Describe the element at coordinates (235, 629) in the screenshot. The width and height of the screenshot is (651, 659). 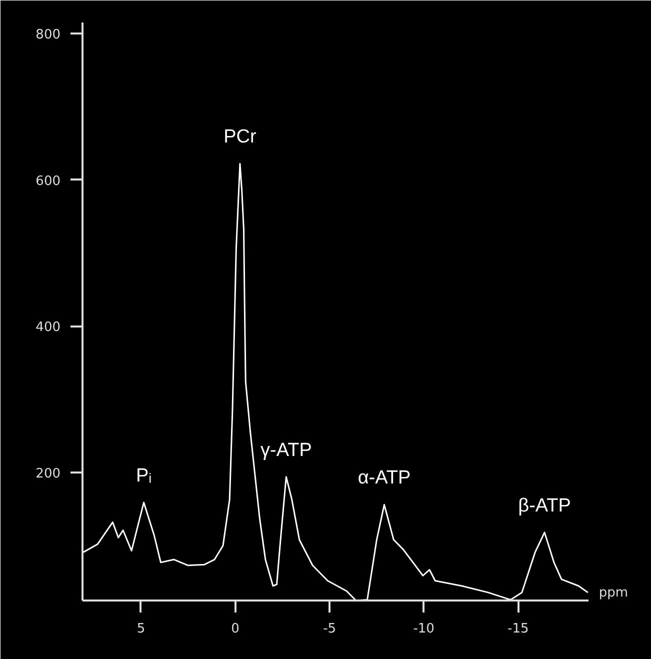
I see `x-tick-label: 0` at that location.